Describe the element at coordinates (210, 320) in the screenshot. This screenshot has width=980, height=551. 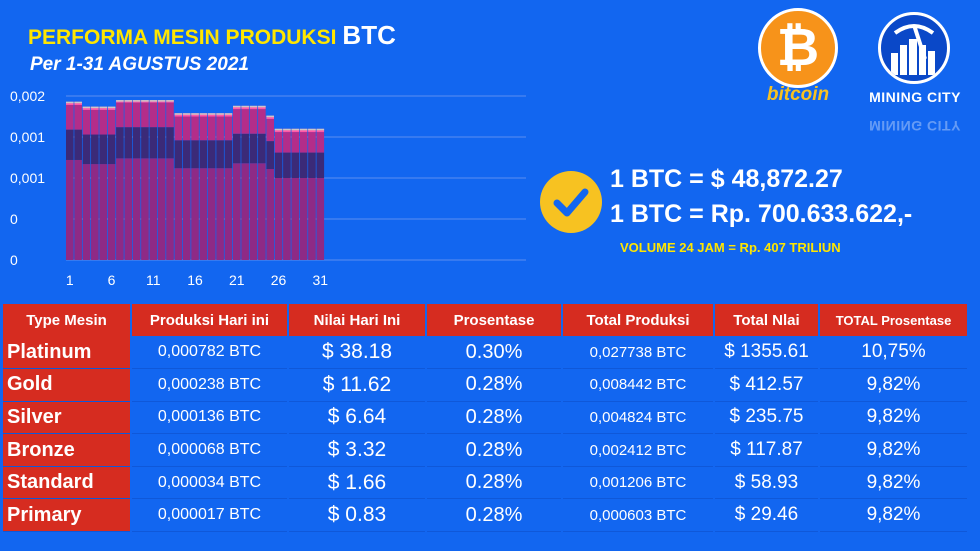
I see `header-produksi-hari-ini: Produksi Hari ini` at that location.